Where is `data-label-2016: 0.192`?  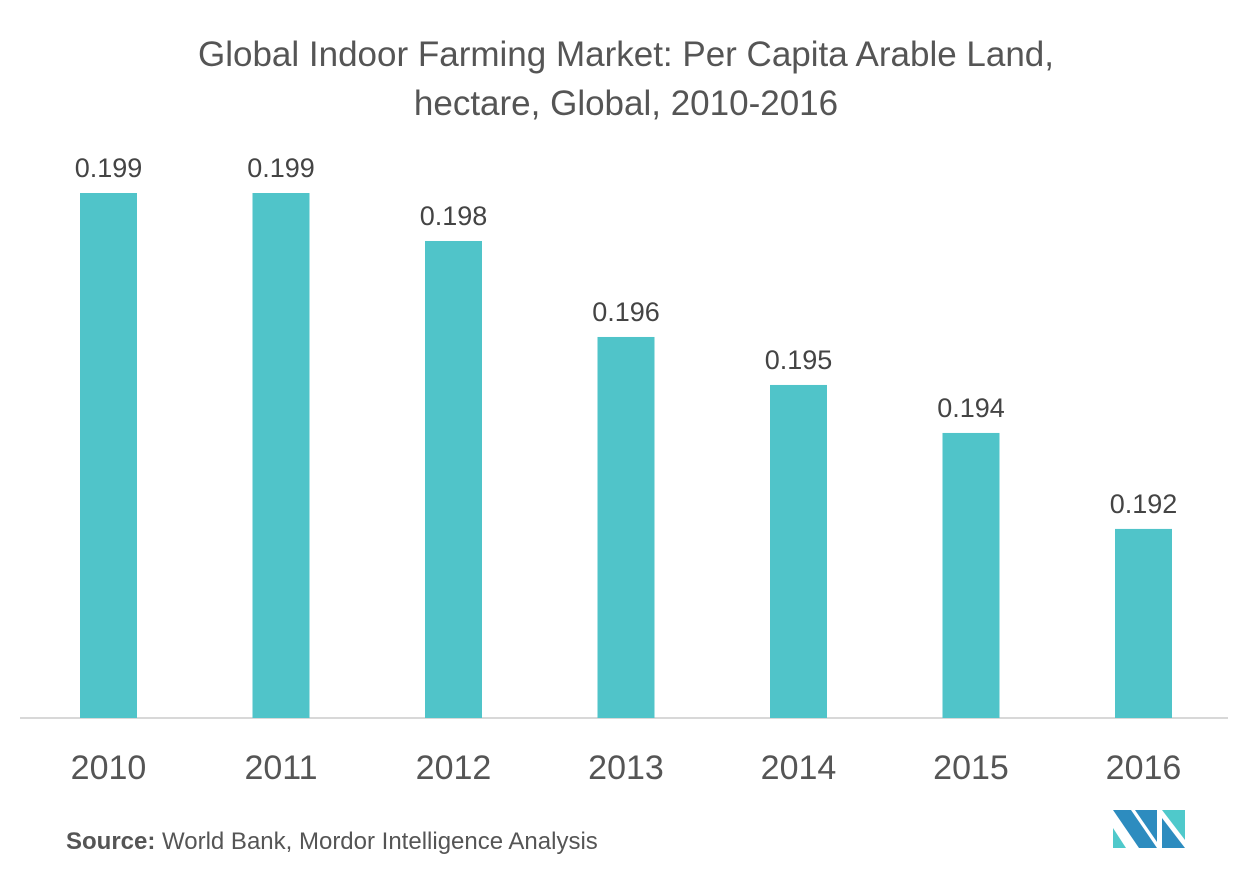
data-label-2016: 0.192 is located at coordinates (1144, 504).